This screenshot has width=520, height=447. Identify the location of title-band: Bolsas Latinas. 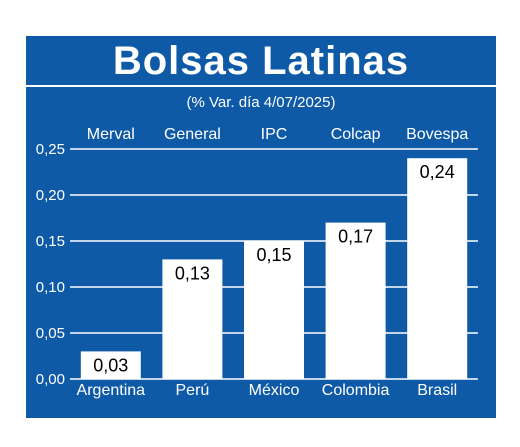
(261, 61).